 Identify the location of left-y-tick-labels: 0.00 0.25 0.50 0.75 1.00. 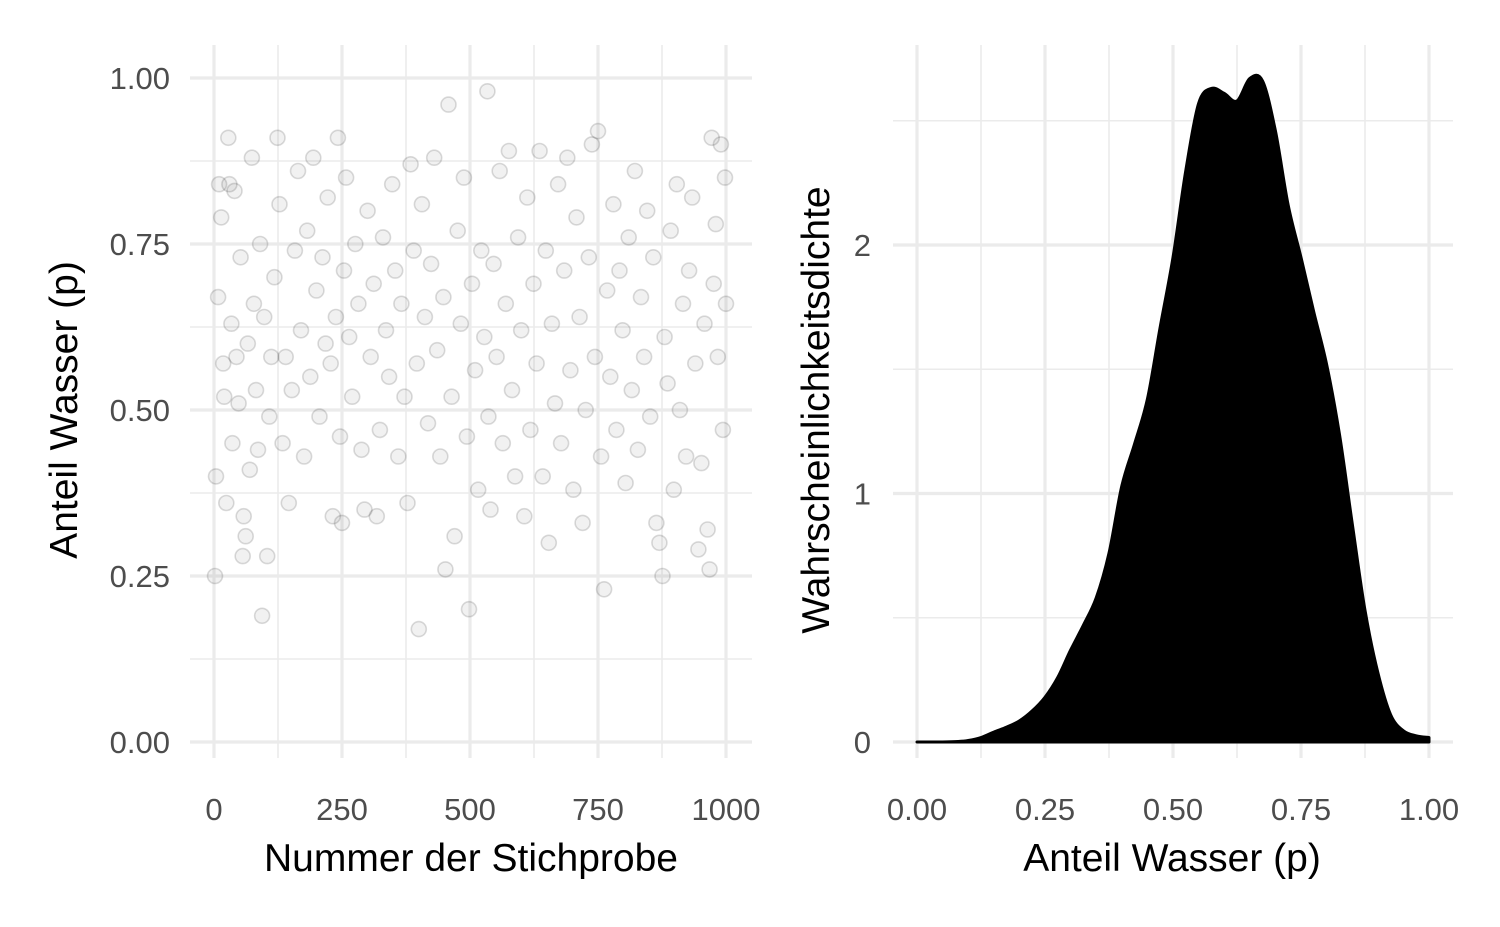
(140, 410).